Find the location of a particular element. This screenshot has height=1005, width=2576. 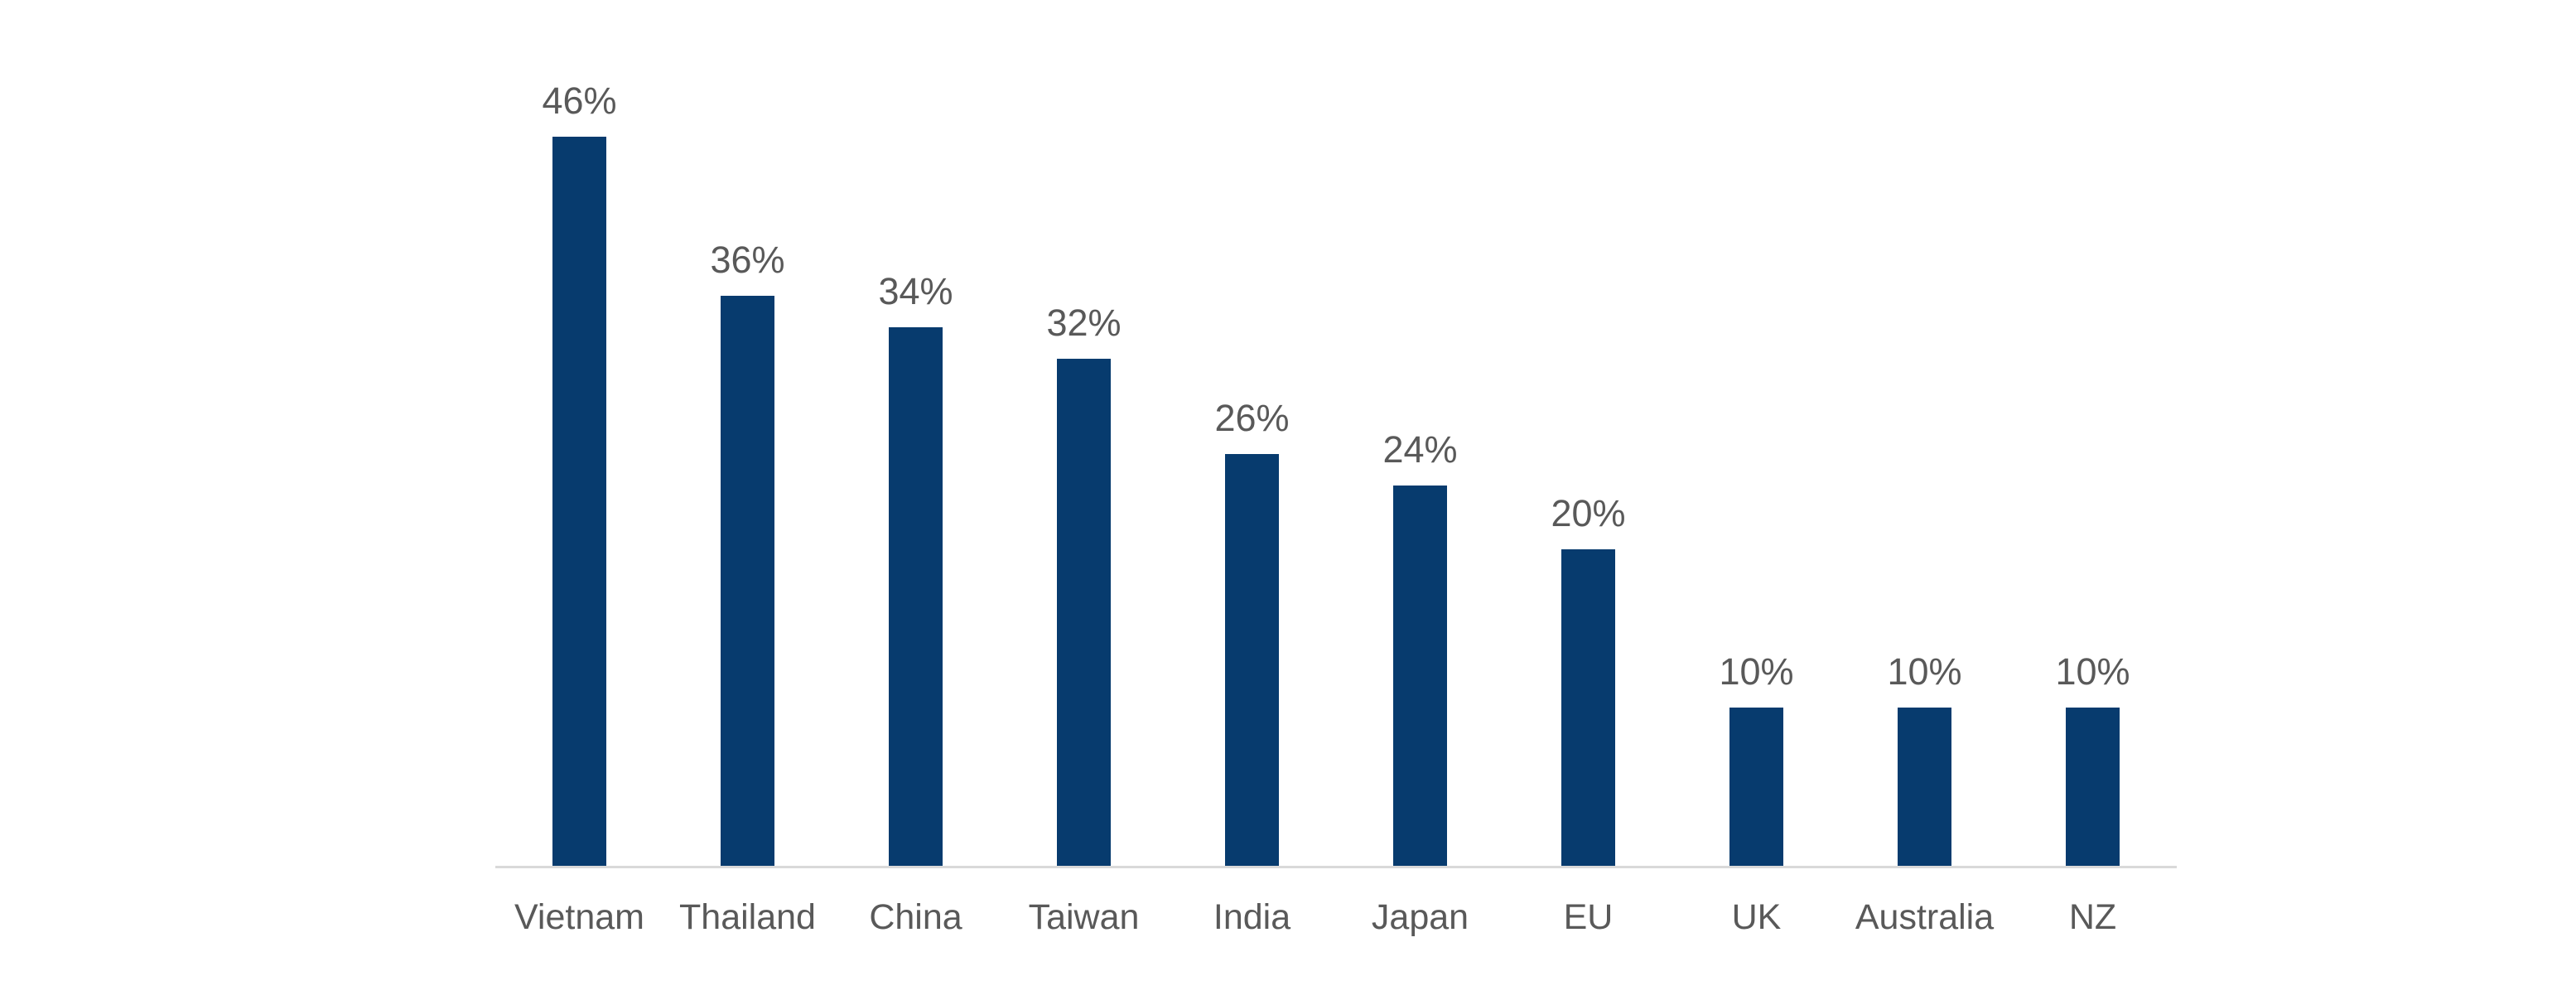

bar-value-label: 26% is located at coordinates (1252, 418).